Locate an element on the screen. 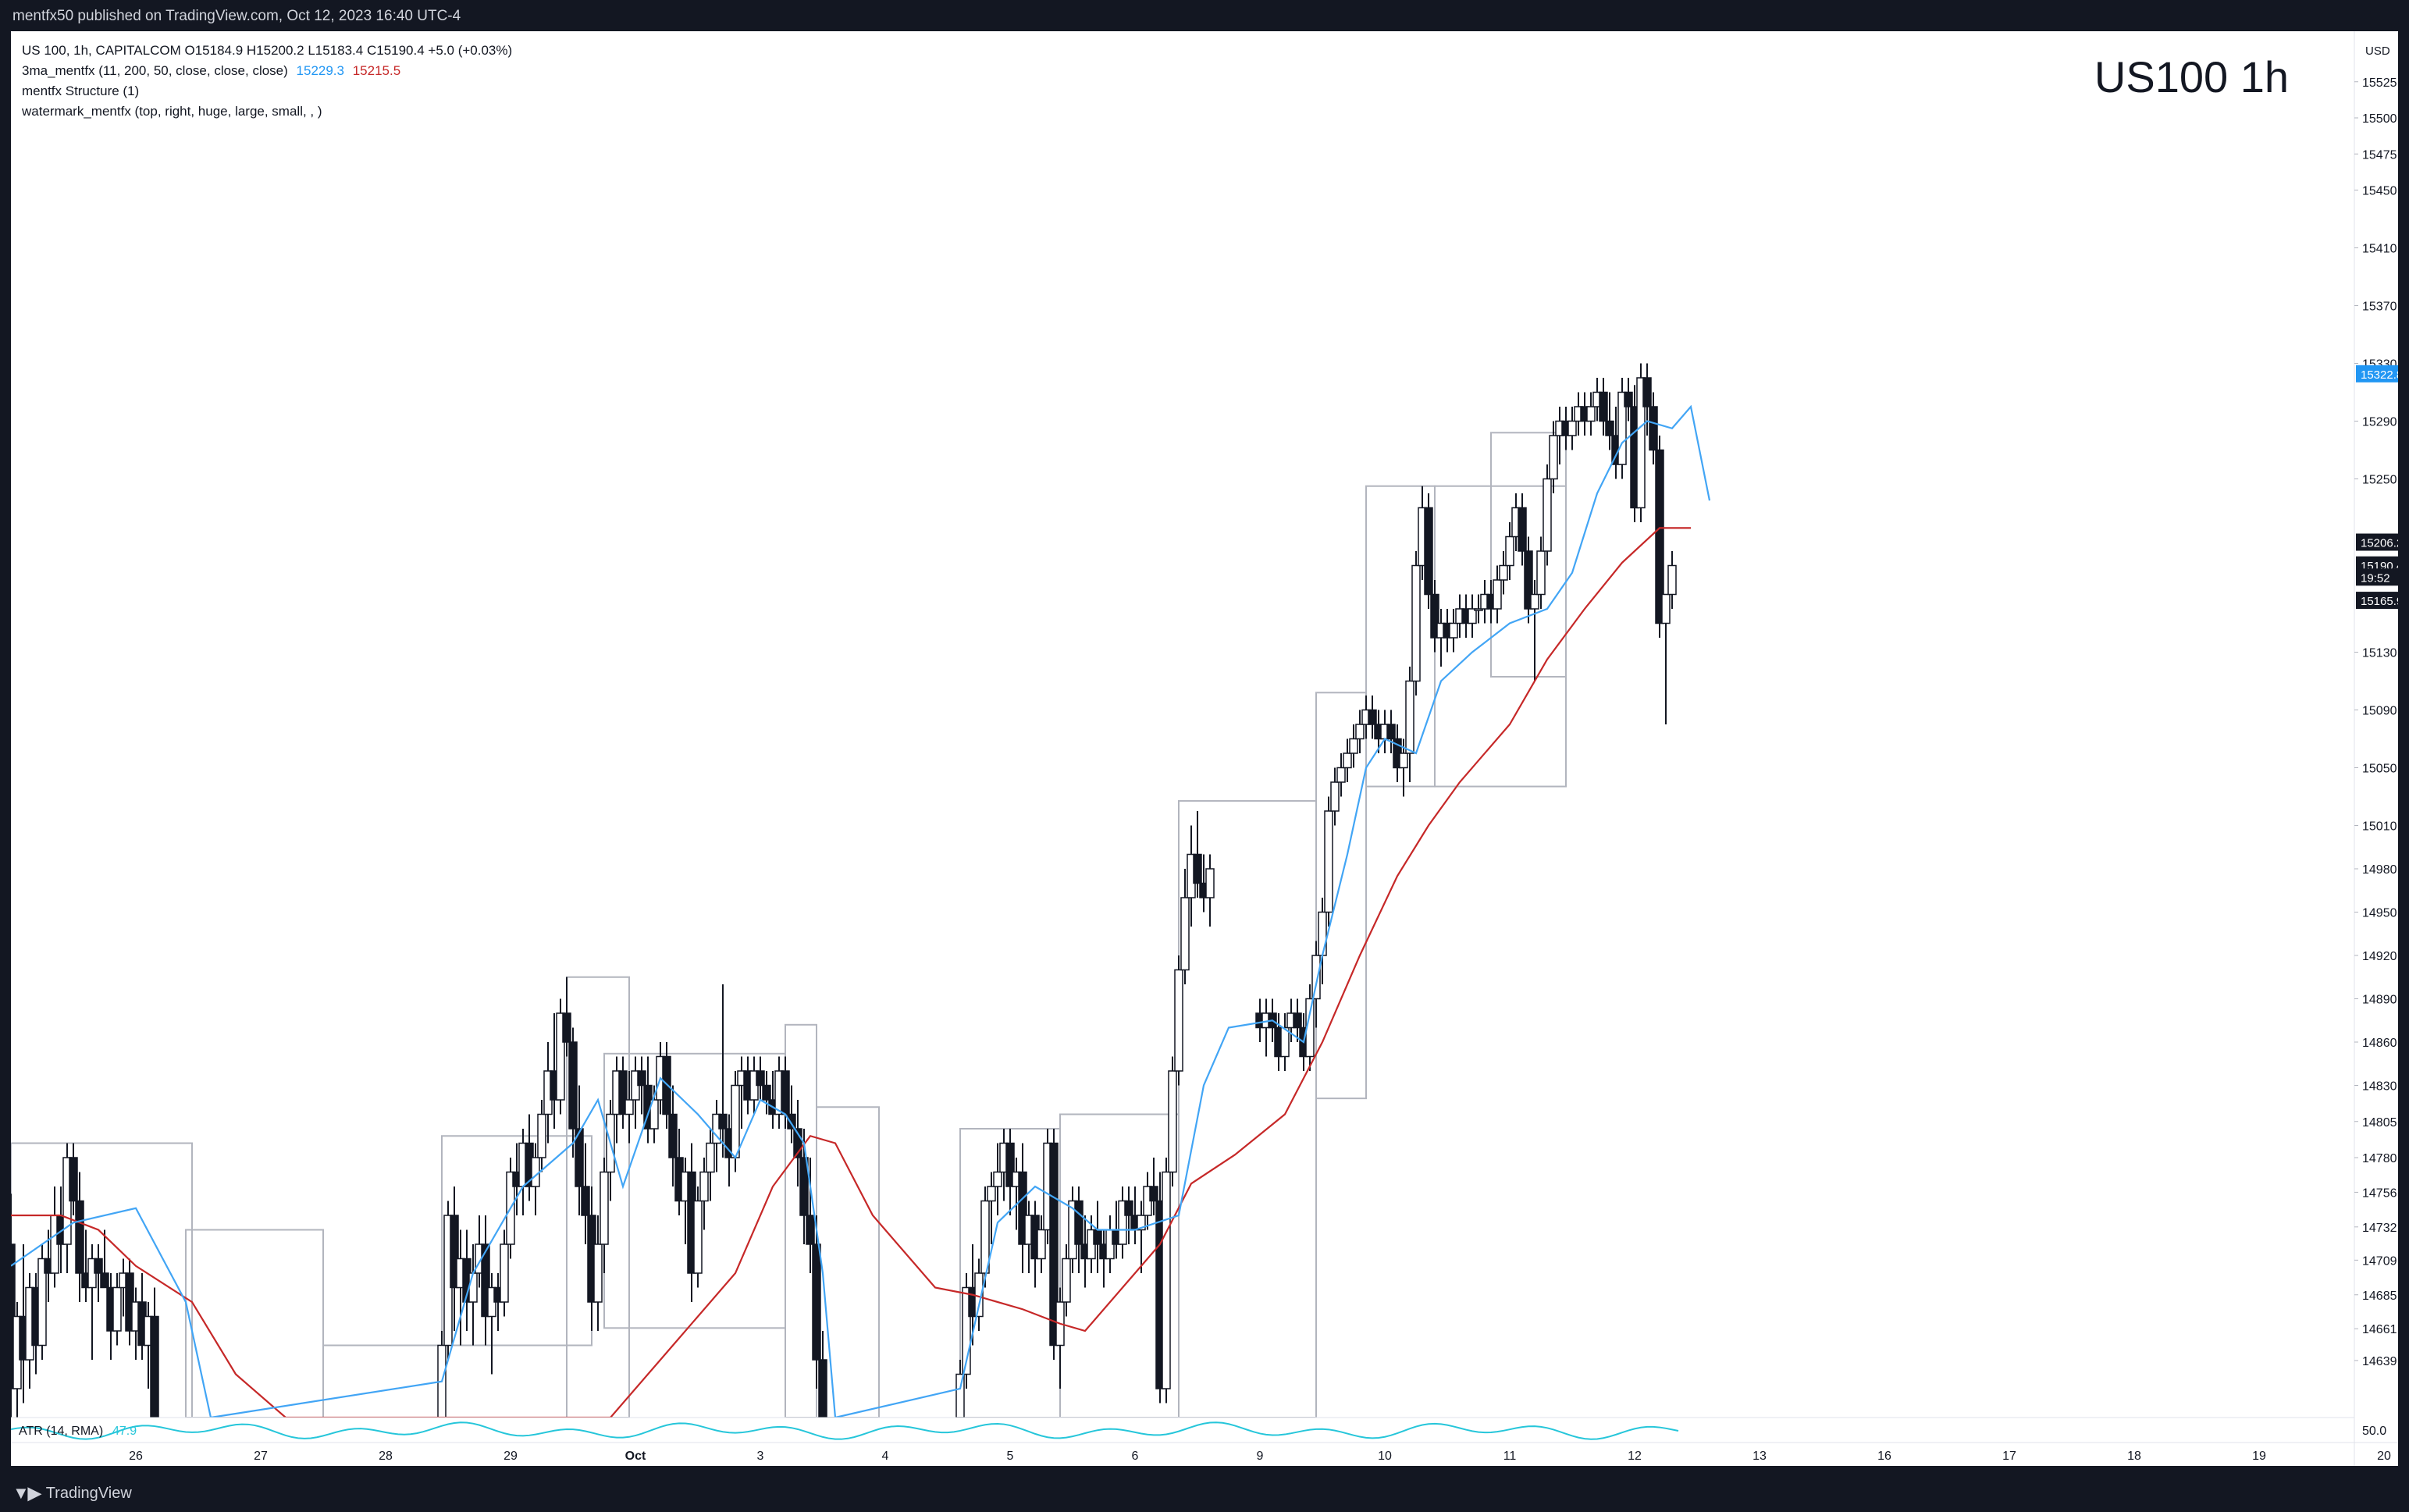 This screenshot has height=1512, width=2409. x-tick-label: 16 is located at coordinates (1884, 1456).